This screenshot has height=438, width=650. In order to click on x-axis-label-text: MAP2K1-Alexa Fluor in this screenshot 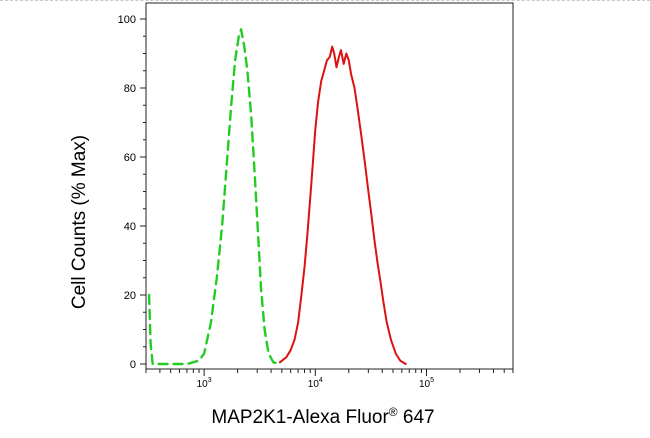, I will do `click(300, 417)`.